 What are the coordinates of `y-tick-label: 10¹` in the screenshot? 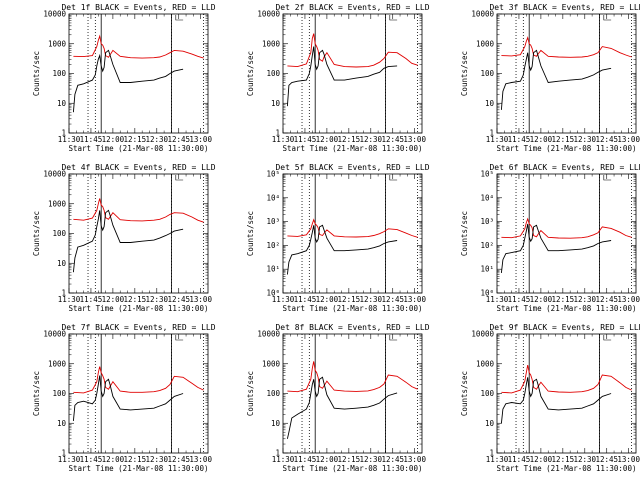 It's located at (273, 269).